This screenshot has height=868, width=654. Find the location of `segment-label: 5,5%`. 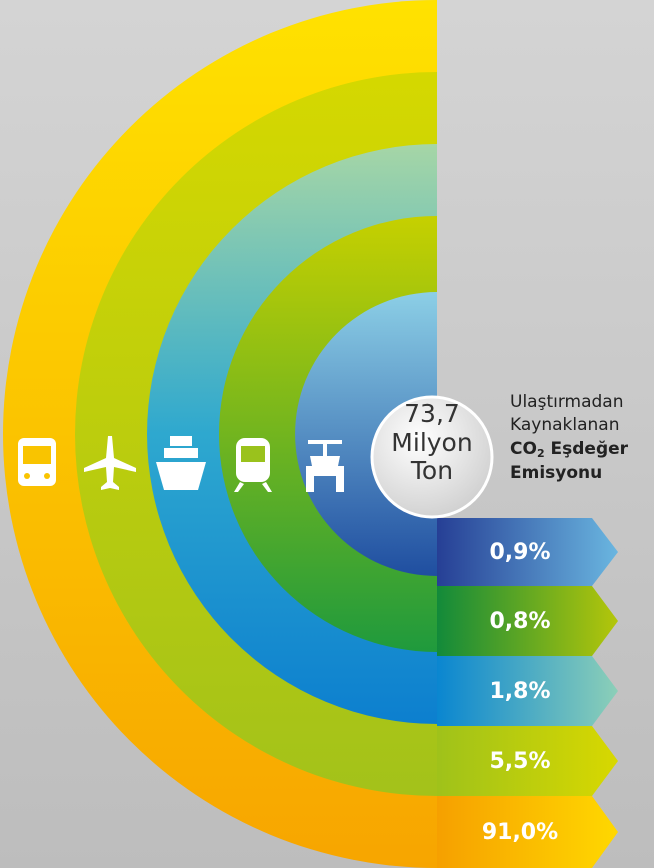

segment-label: 5,5% is located at coordinates (519, 761).